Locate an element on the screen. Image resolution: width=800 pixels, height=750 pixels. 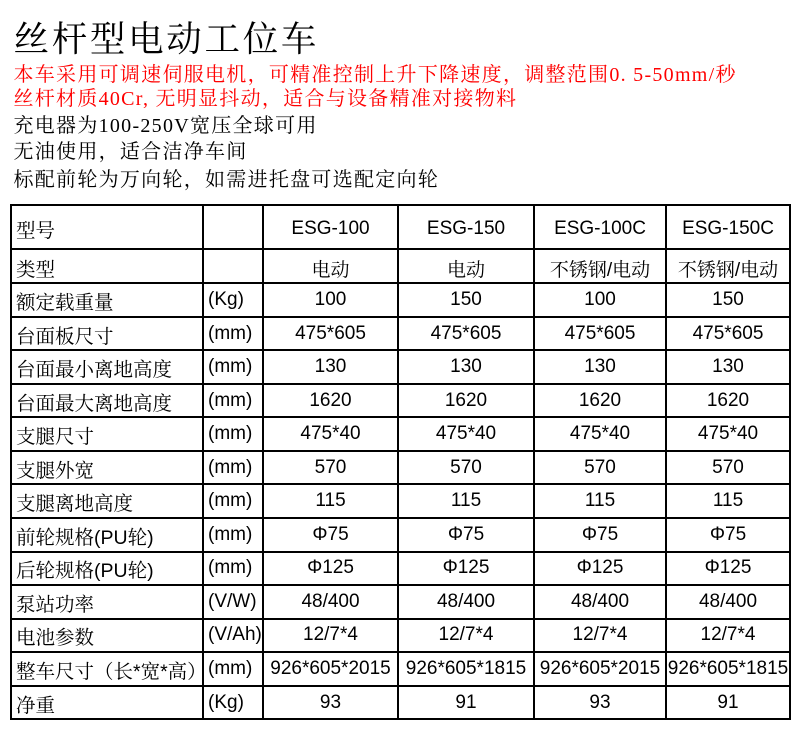
highlight-line-1: 本车采用可调速伺服电机，可精准控制上升下降速度，调整范围0. 5-50mm/秒 is located at coordinates (375, 74).